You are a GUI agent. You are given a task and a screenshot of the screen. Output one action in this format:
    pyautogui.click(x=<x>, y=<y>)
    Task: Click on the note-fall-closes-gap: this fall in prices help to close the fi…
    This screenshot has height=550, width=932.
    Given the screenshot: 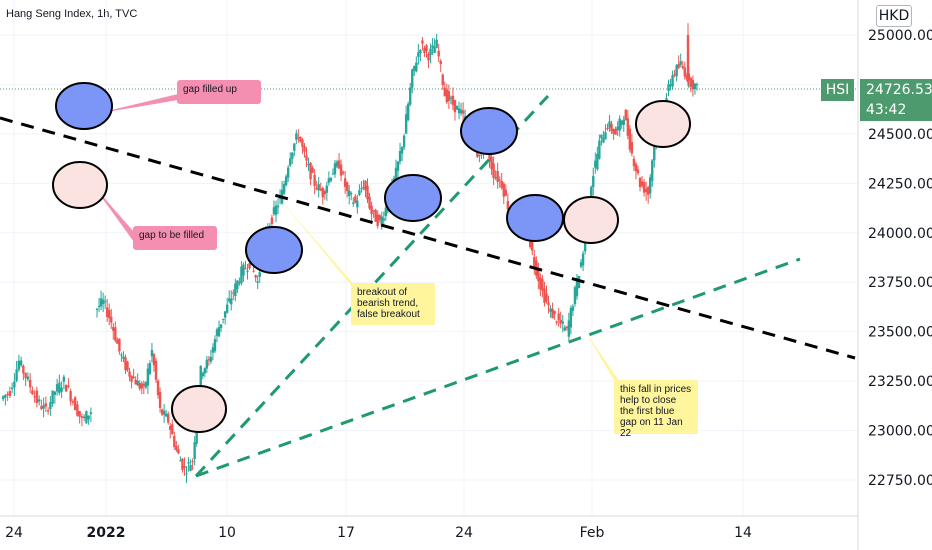 What is the action you would take?
    pyautogui.click(x=656, y=409)
    